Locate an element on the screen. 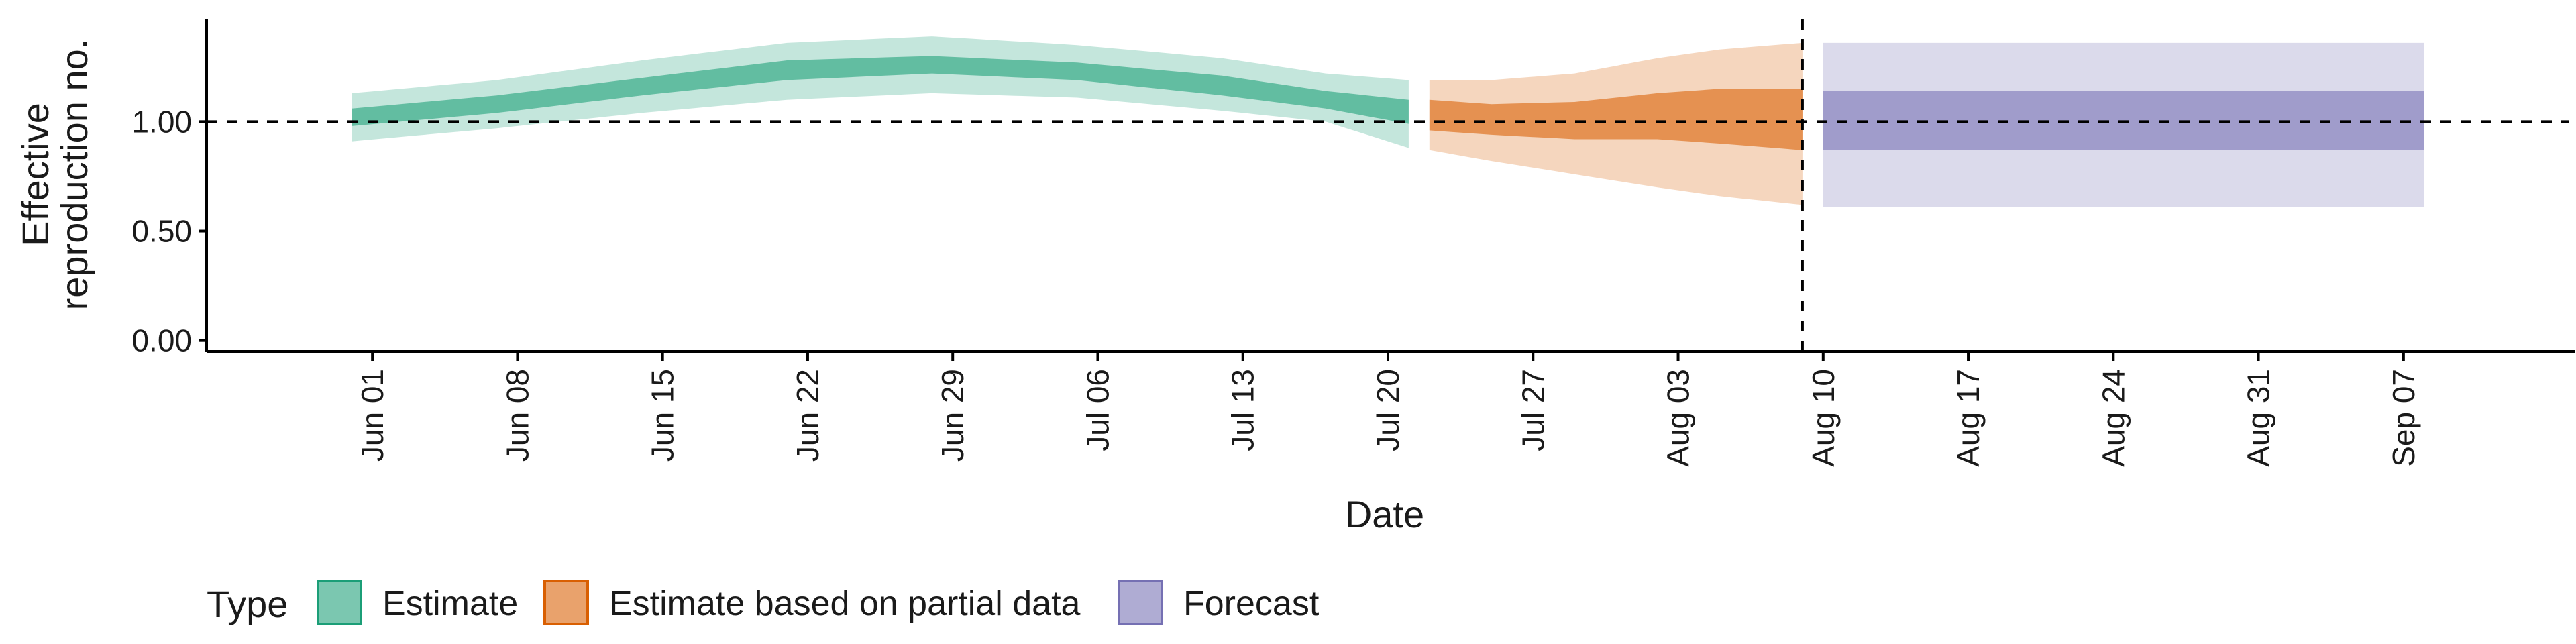 Image resolution: width=2576 pixels, height=644 pixels. x-tick-label: Aug 03 is located at coordinates (1678, 418).